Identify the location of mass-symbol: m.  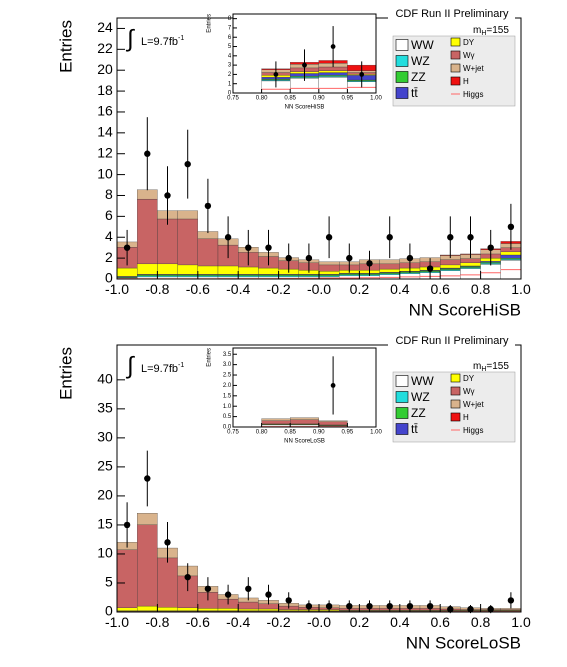
(477, 366).